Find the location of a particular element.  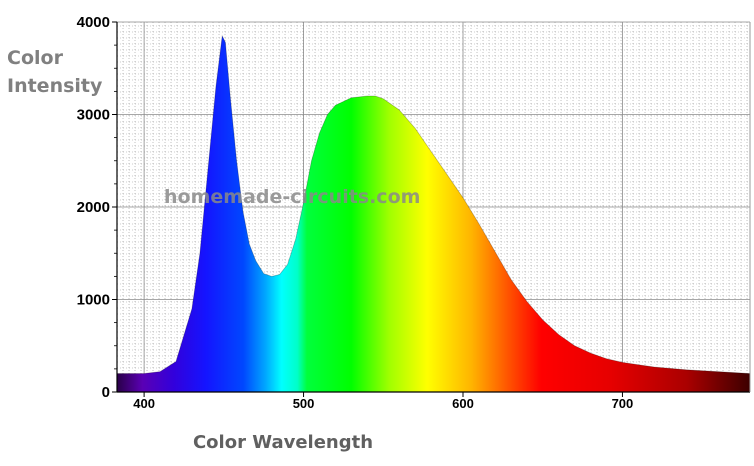

x-tick-label: 400 is located at coordinates (144, 403).